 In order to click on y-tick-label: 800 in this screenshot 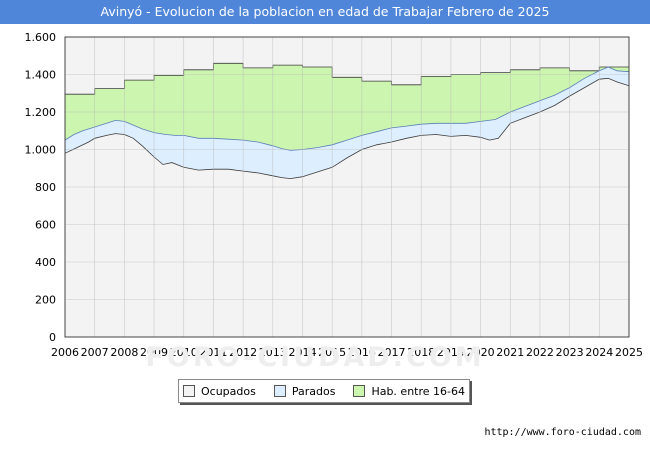, I will do `click(45, 187)`.